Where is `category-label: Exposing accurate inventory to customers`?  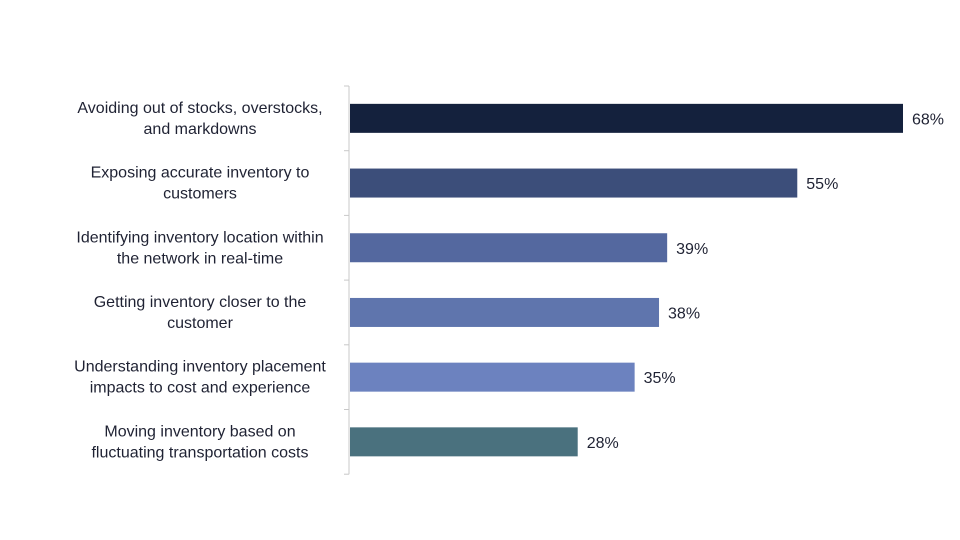 category-label: Exposing accurate inventory to customers is located at coordinates (200, 184).